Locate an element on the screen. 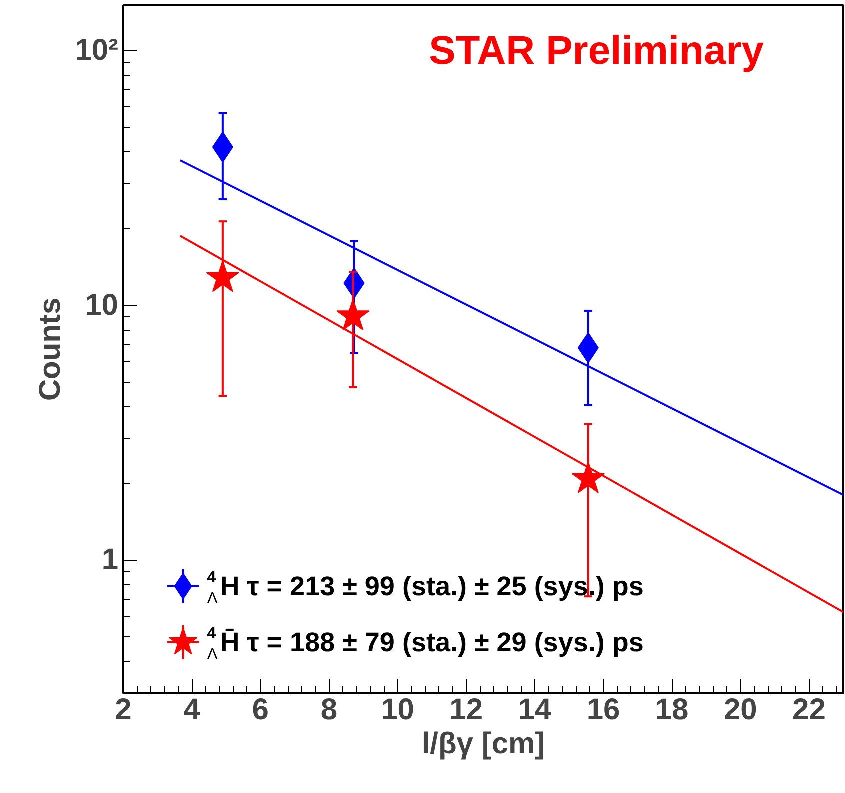 The height and width of the screenshot is (793, 845). x-axis-title: l/βγ [cm] is located at coordinates (484, 744).